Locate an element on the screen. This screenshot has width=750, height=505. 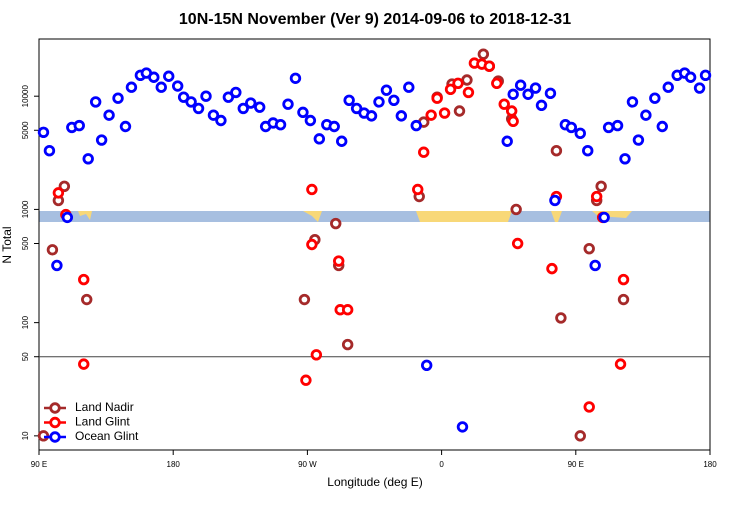
y-axis-label: N Total is located at coordinates (7, 244).